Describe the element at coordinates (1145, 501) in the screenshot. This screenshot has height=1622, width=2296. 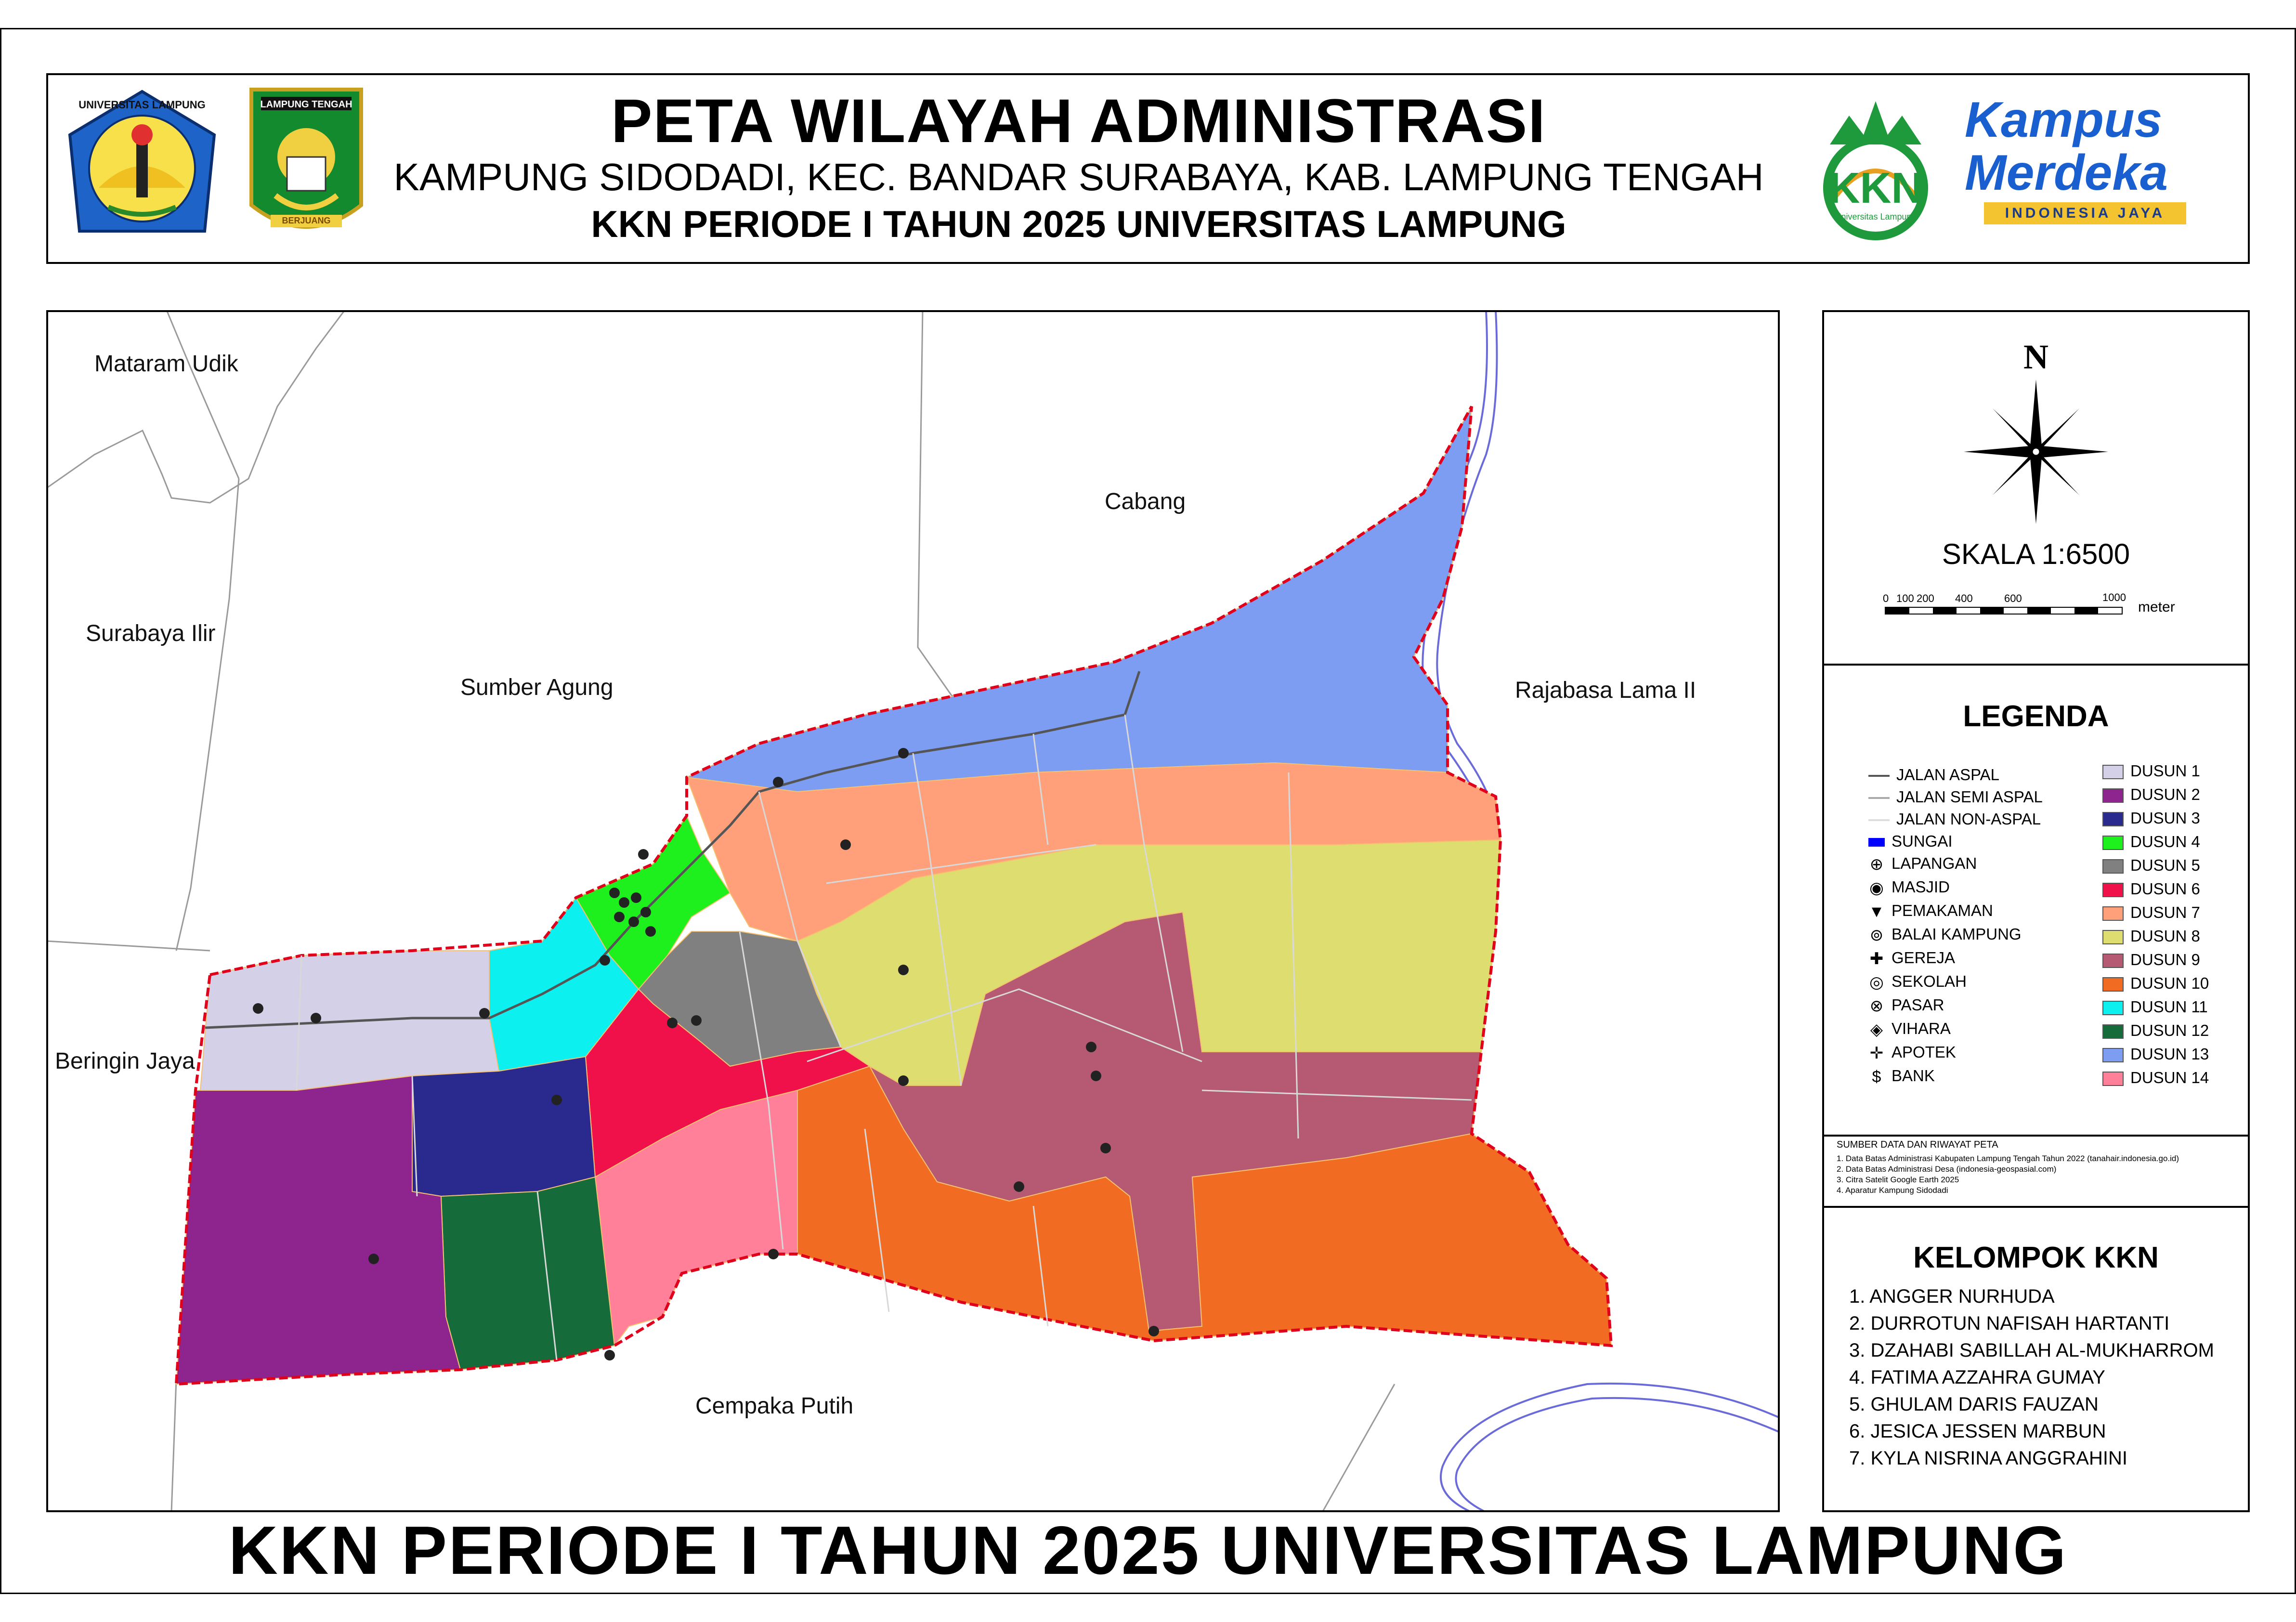
I see `neighbor-label-cabang: Cabang` at that location.